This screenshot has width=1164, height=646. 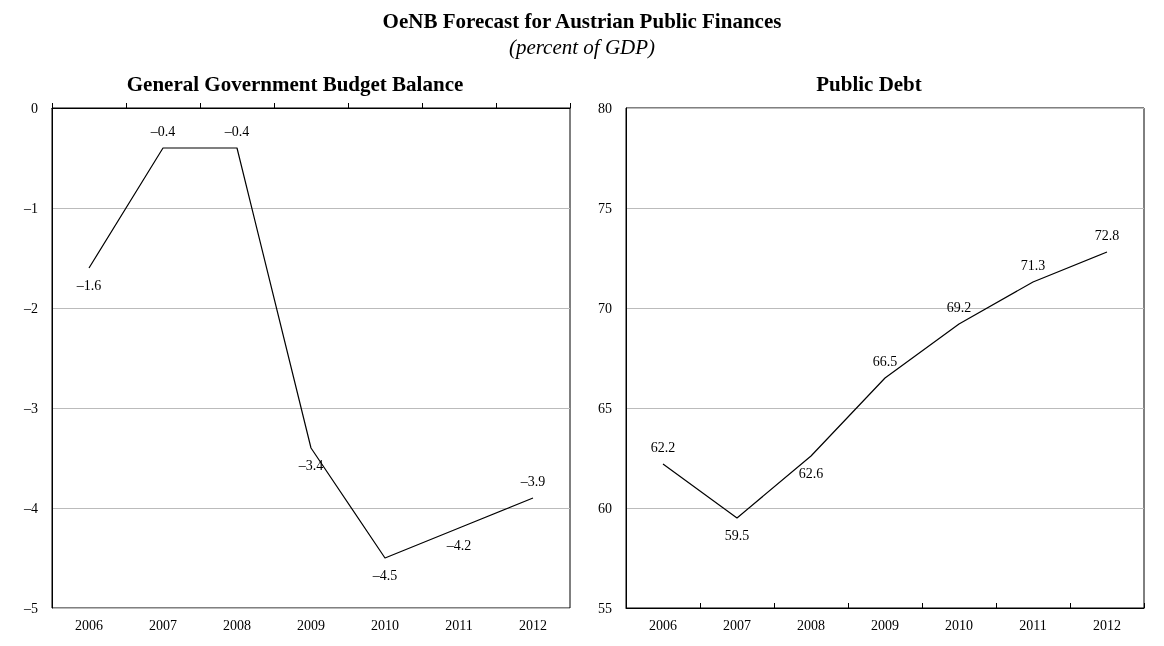 What do you see at coordinates (30, 208) in the screenshot?
I see `y-tick-label: –1` at bounding box center [30, 208].